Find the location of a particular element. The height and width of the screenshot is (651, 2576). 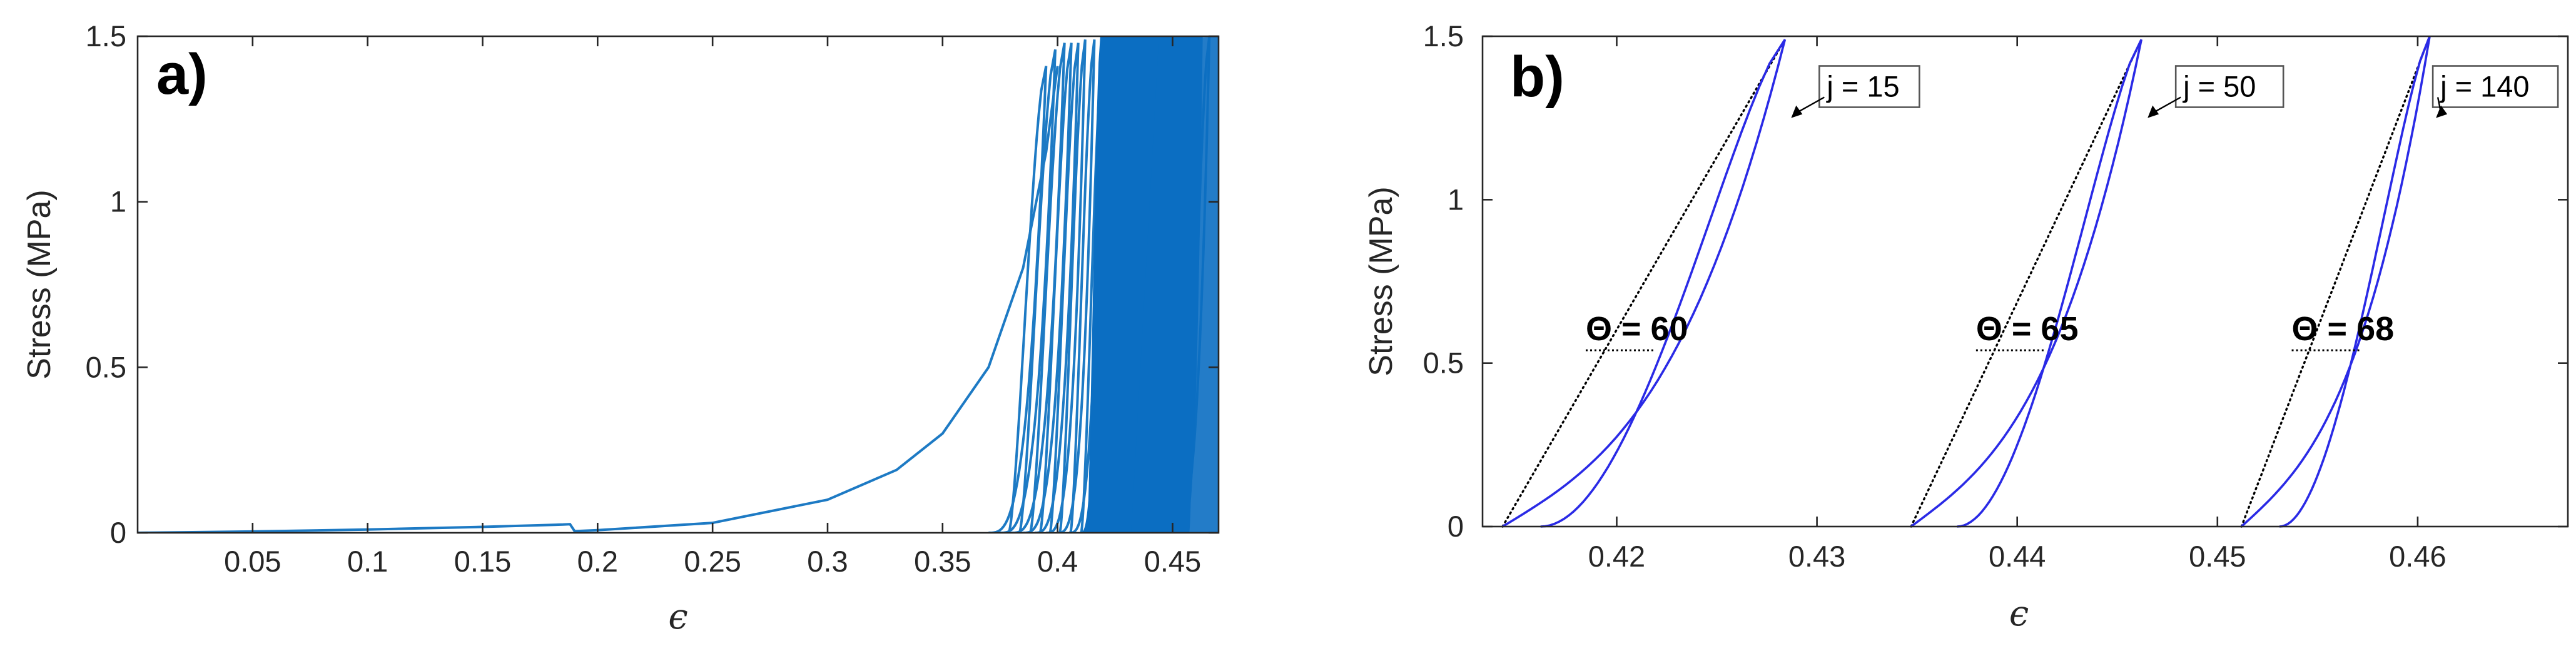

panel-b-x-tick-label: 0.46 is located at coordinates (2417, 556).